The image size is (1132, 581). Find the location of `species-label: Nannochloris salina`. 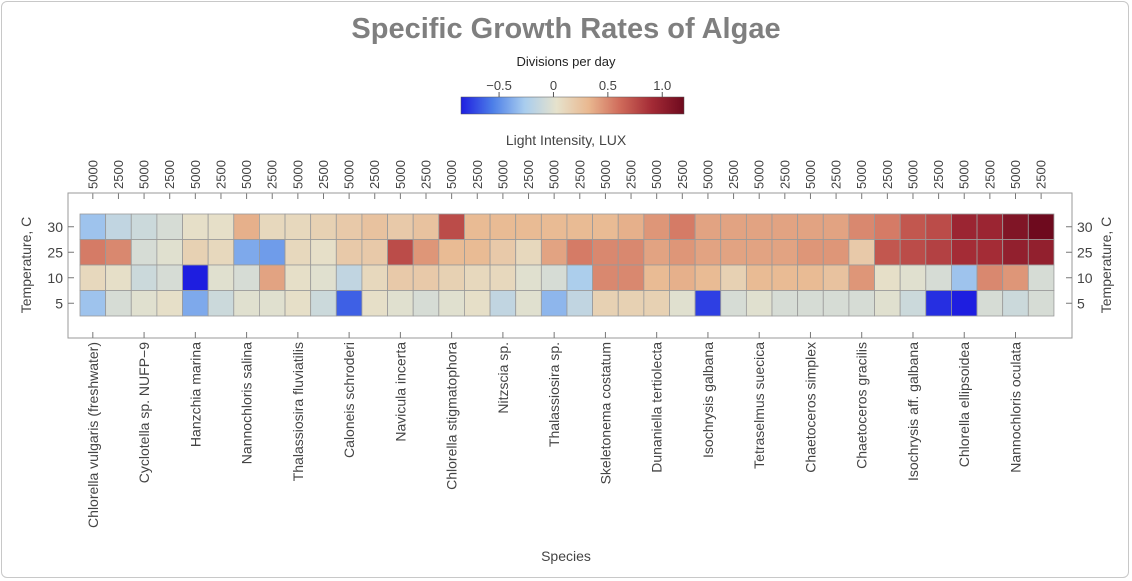

species-label: Nannochloris salina is located at coordinates (247, 403).